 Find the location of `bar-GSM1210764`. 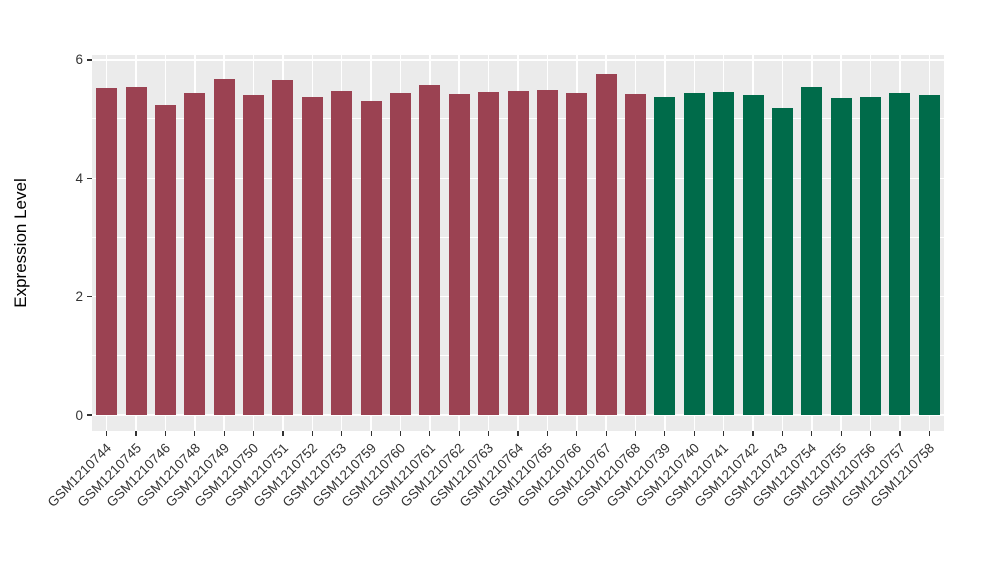

bar-GSM1210764 is located at coordinates (518, 252).